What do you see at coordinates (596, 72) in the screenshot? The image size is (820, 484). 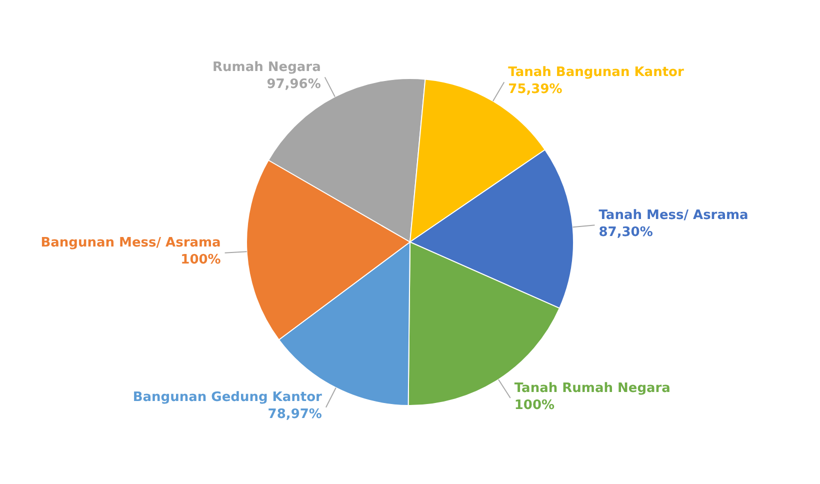 I see `slice-label: Tanah Bangunan Kantor` at bounding box center [596, 72].